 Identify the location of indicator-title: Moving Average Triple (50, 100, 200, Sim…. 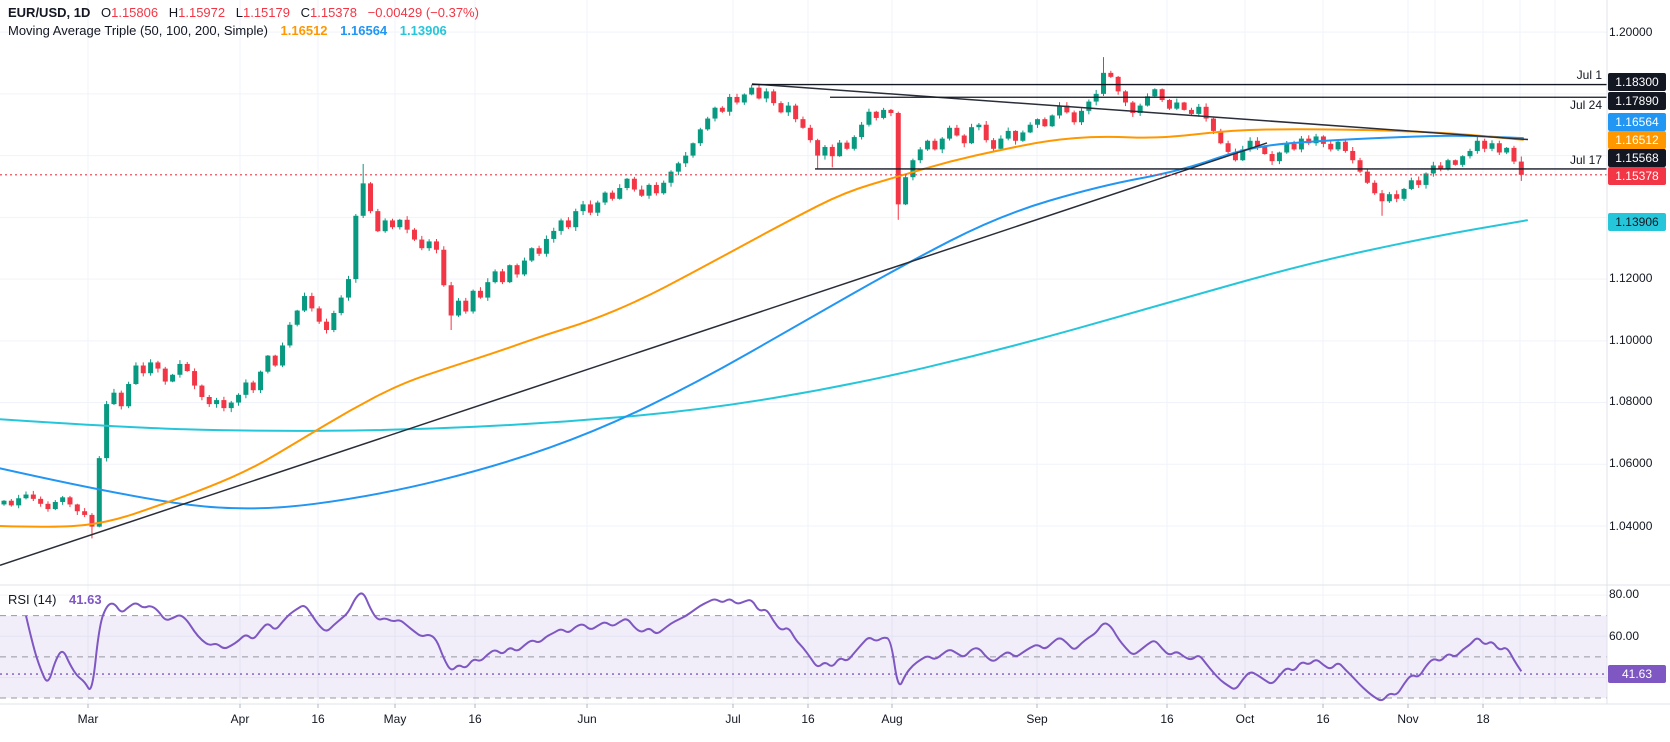
(138, 30).